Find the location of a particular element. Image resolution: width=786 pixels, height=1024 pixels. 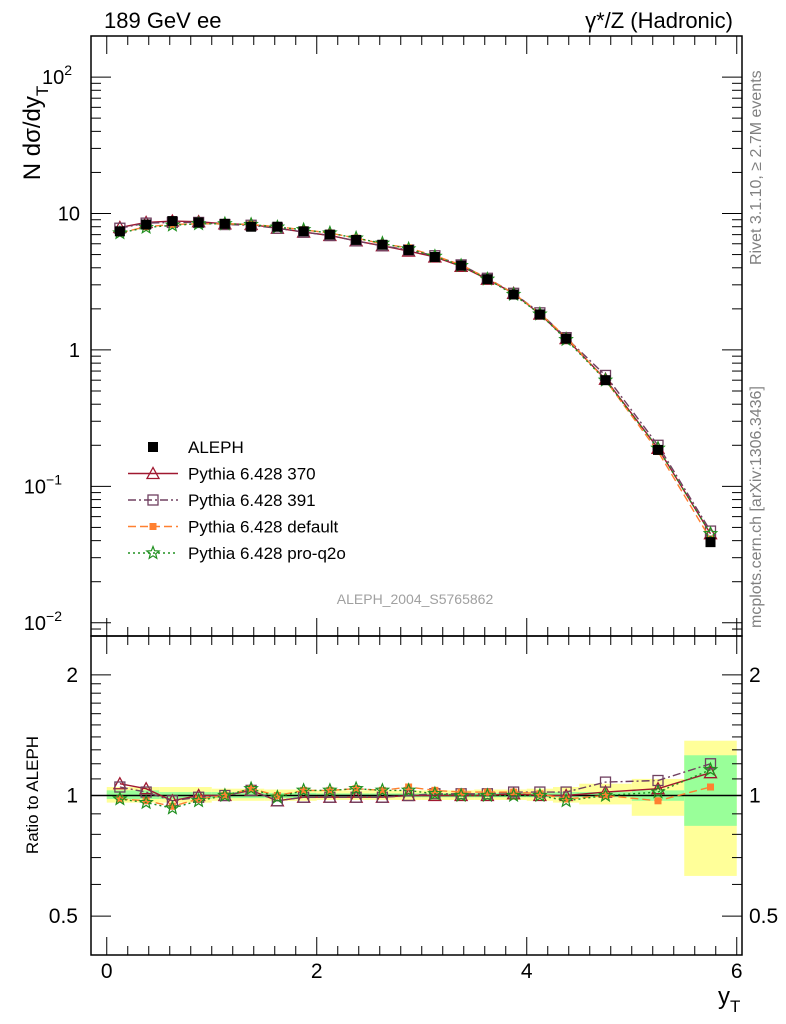

analysis-watermark: ALEPH_2004_S5765862 is located at coordinates (415, 599).